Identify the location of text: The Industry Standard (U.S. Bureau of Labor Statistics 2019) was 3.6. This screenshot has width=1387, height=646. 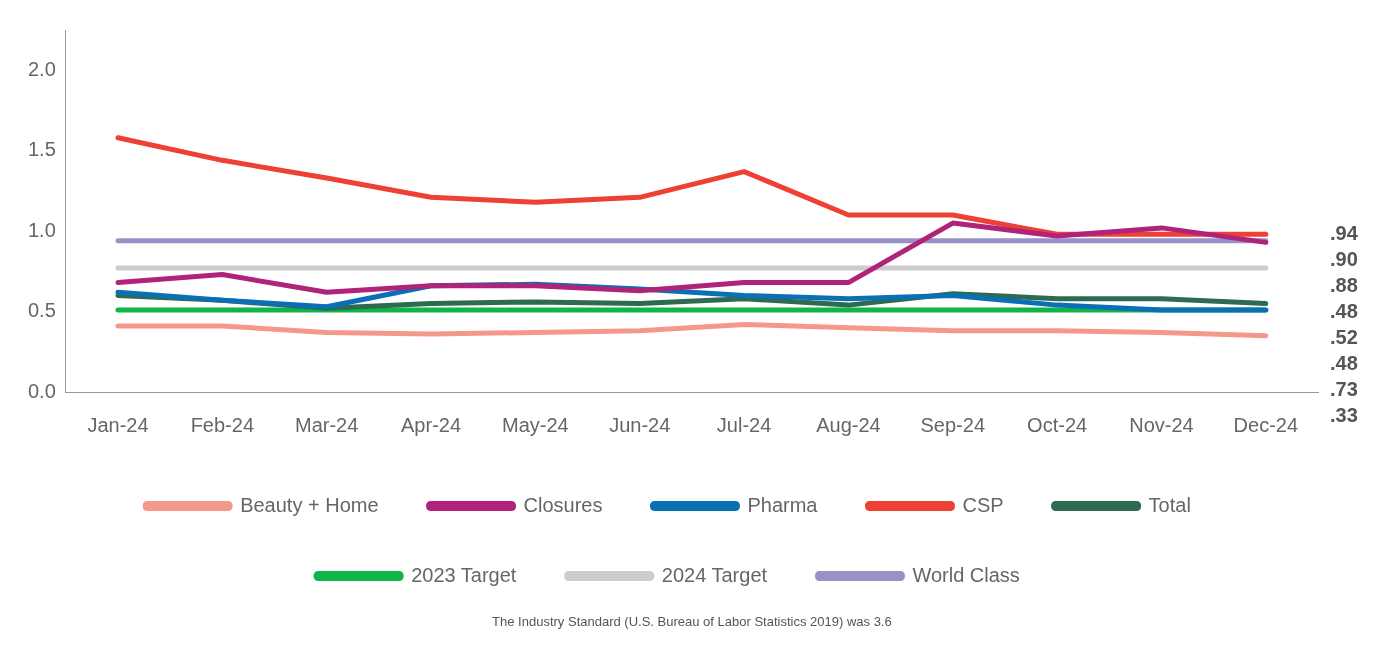
(692, 621).